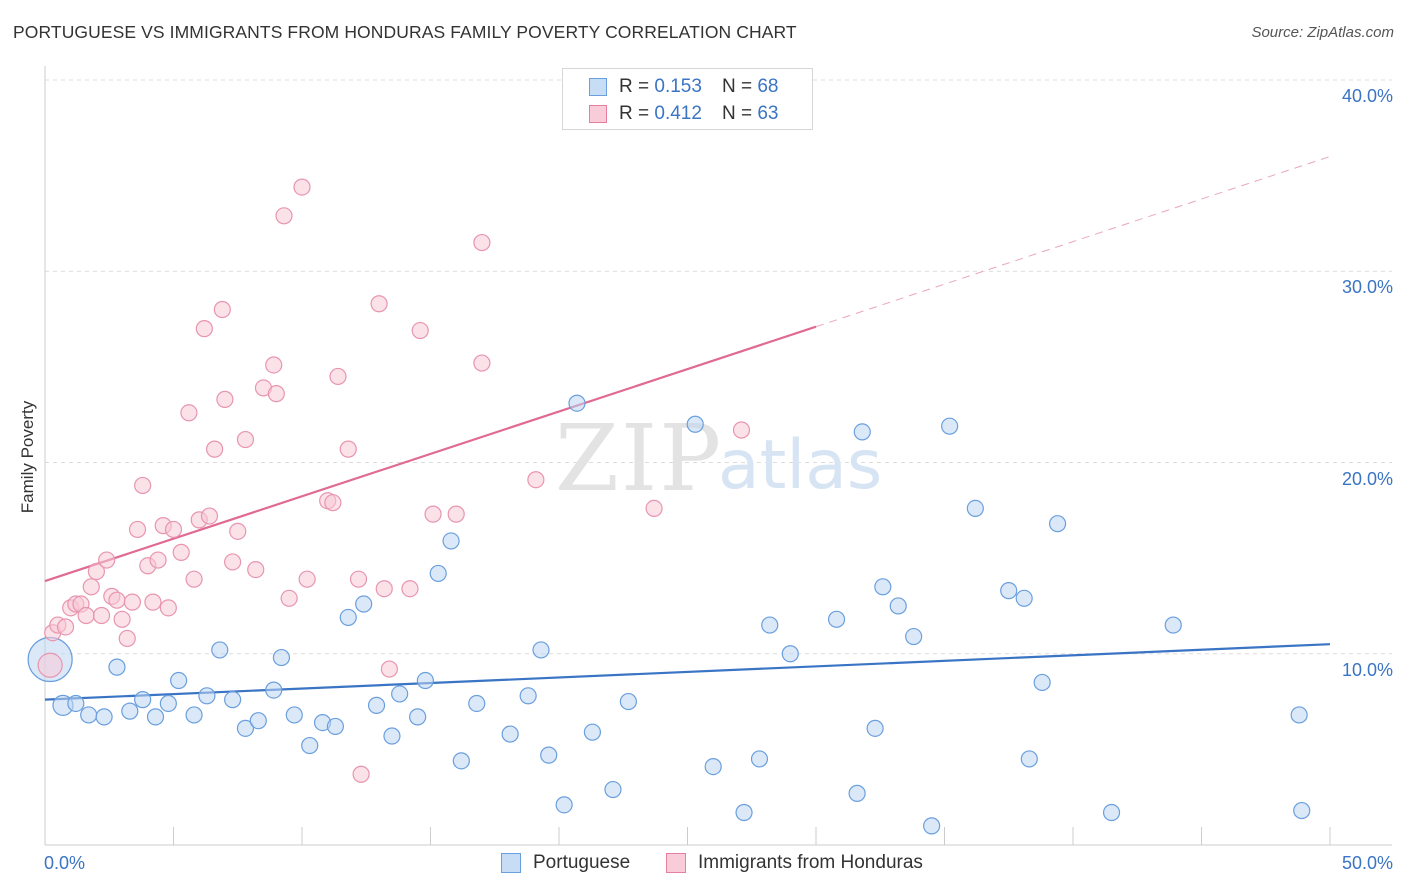 This screenshot has width=1406, height=892. I want to click on legend-swatch-portuguese, so click(598, 87).